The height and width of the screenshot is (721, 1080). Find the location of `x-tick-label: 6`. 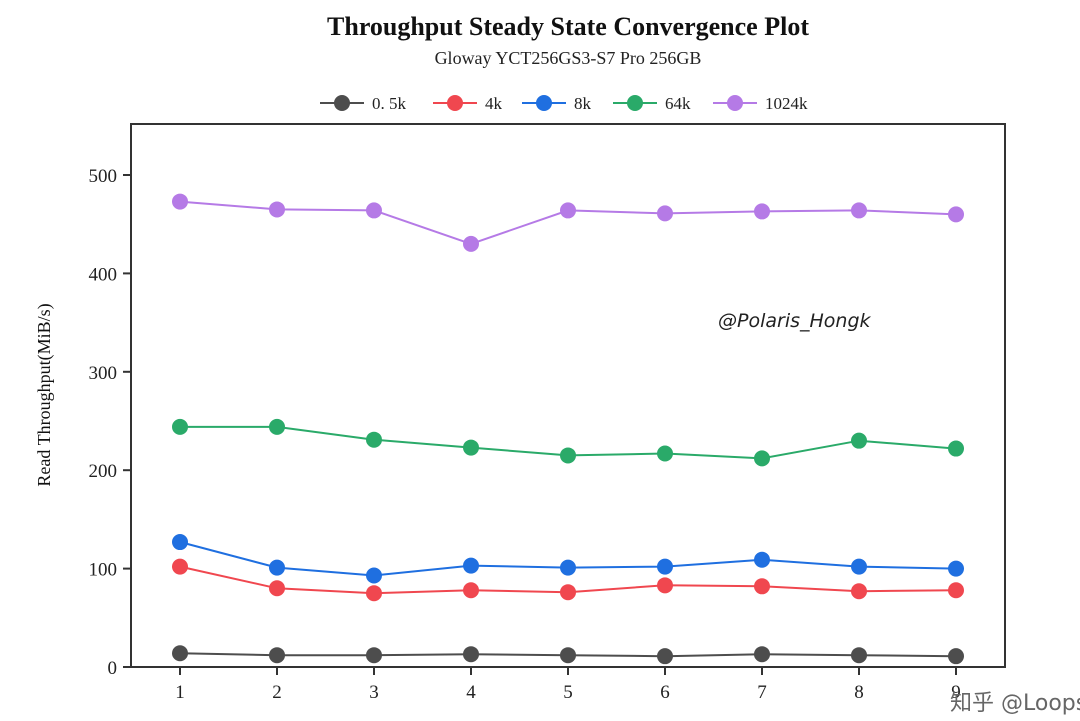

x-tick-label: 6 is located at coordinates (665, 692).